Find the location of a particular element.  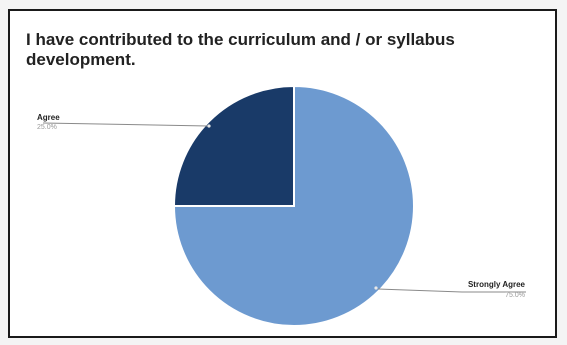

callout-strongly-agree: Strongly Agree 75.0% is located at coordinates (450, 289).